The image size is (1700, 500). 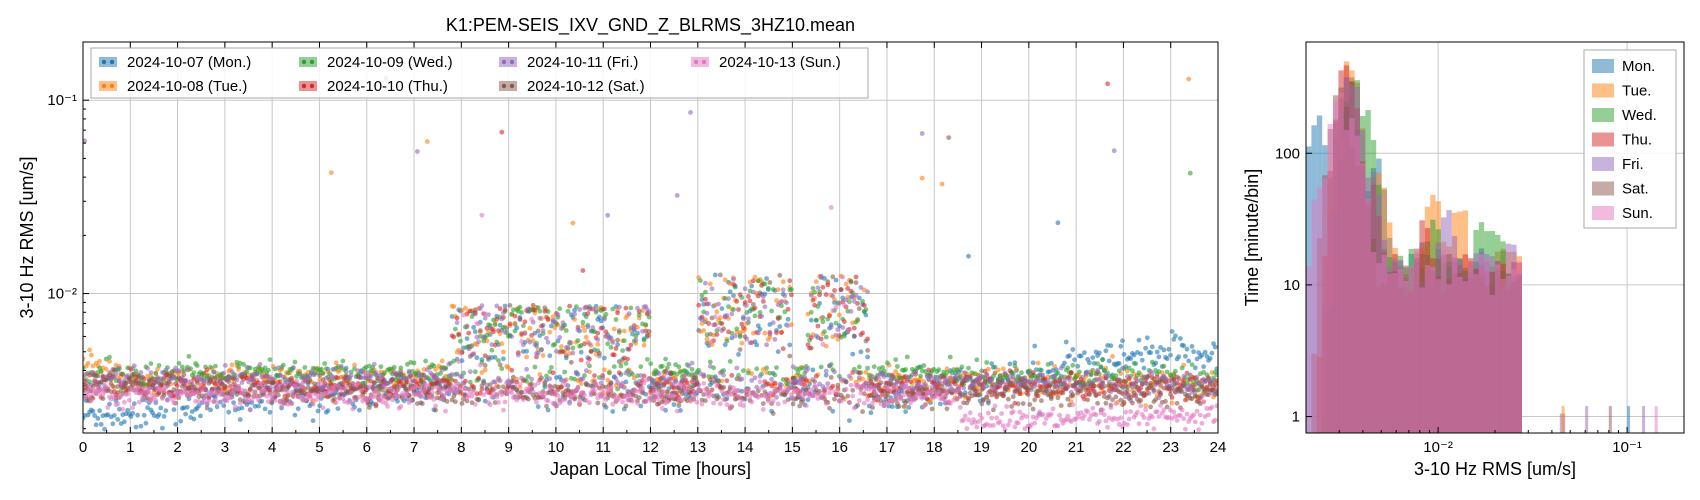 I want to click on x-tick-label: 9, so click(x=508, y=447).